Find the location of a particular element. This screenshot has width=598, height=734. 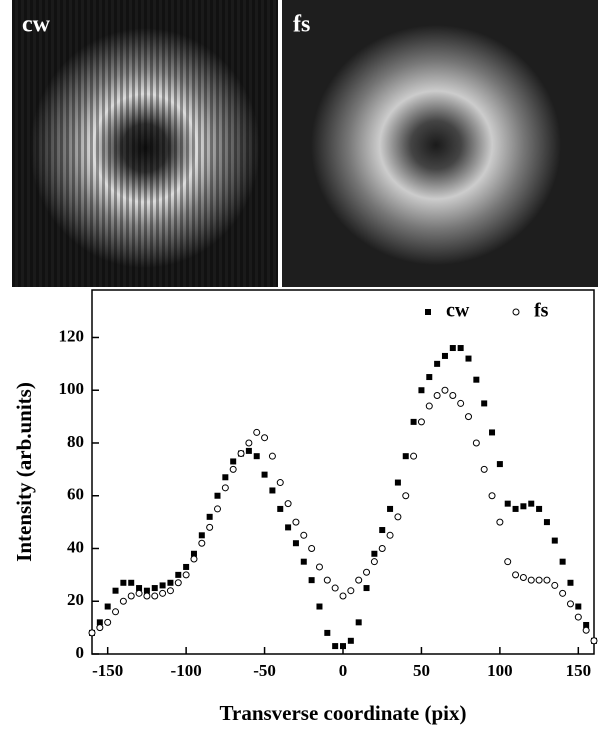

x-tick-label: -100 is located at coordinates (186, 670).